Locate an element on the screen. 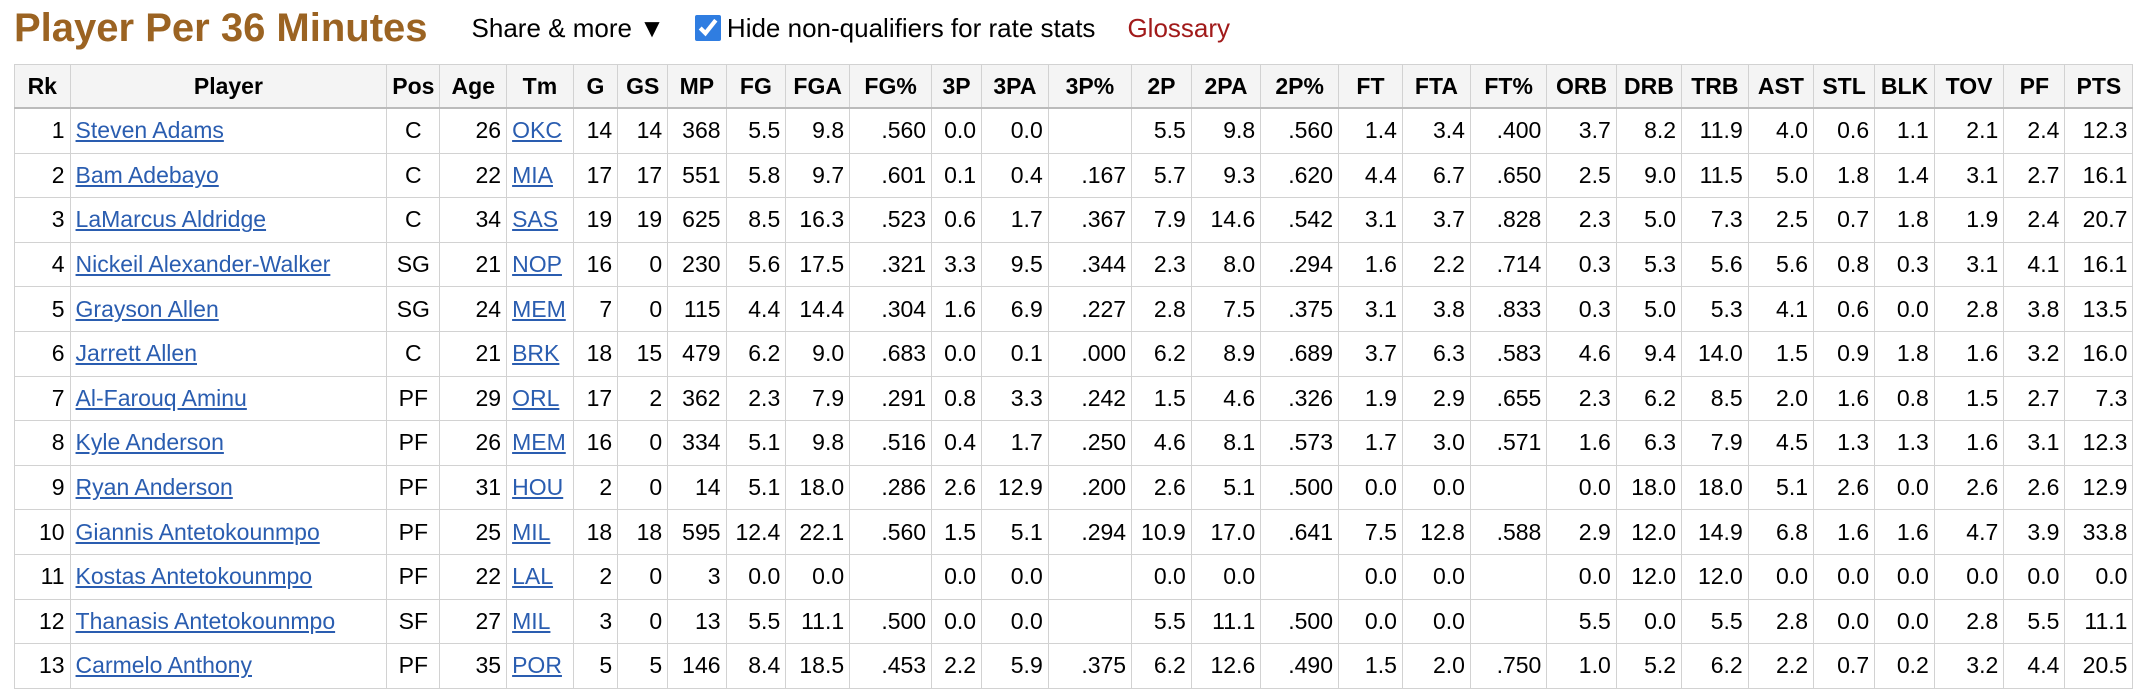 The image size is (2144, 689). cell: .375 is located at coordinates (1300, 309).